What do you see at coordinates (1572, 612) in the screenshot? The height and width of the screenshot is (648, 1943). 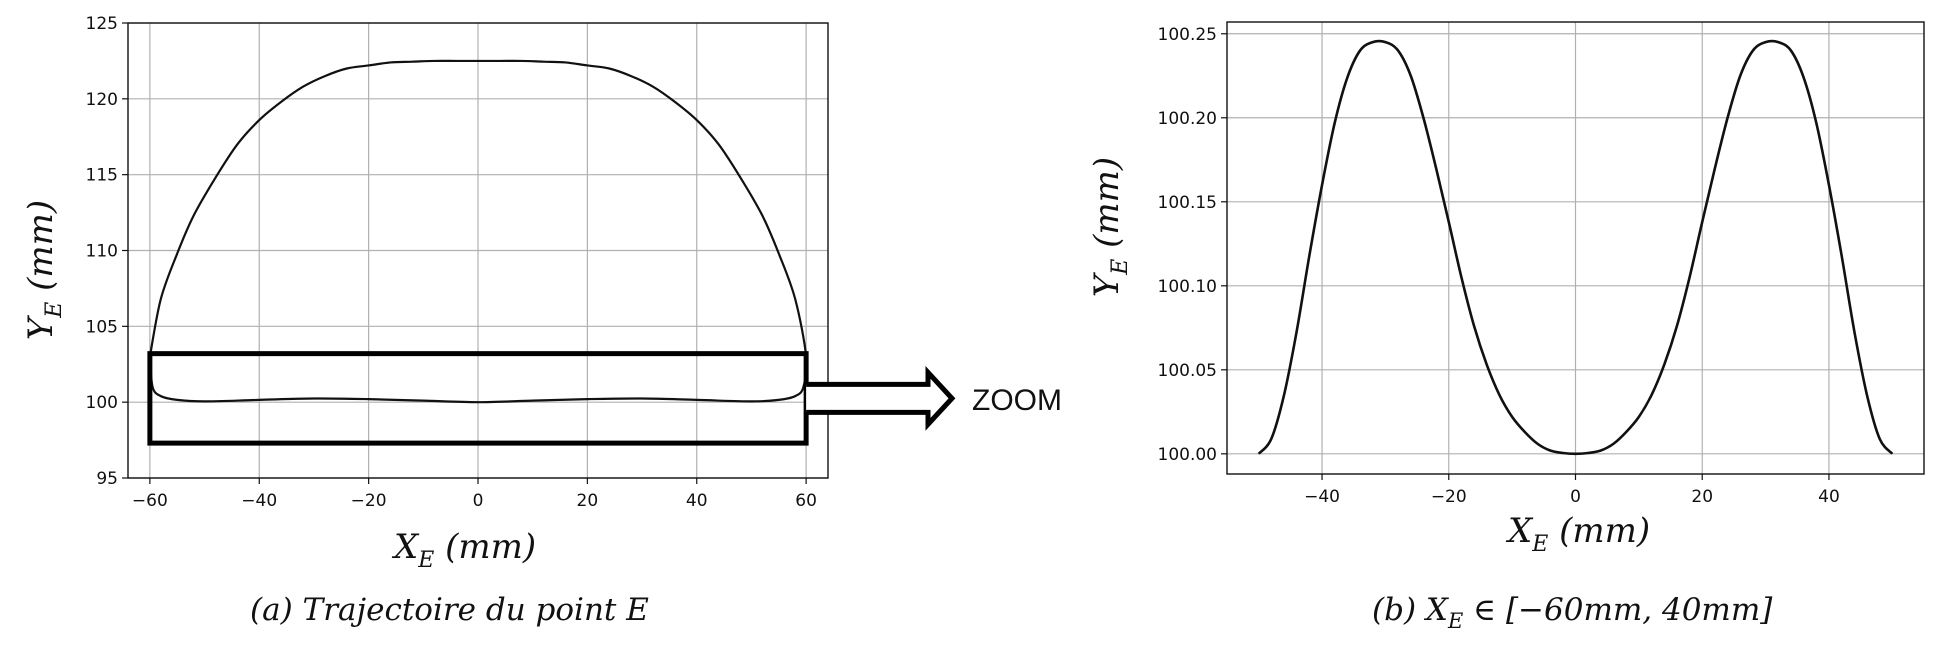 I see `panel-b-caption: (b) XE ∈ [−60mm, 40mm]` at bounding box center [1572, 612].